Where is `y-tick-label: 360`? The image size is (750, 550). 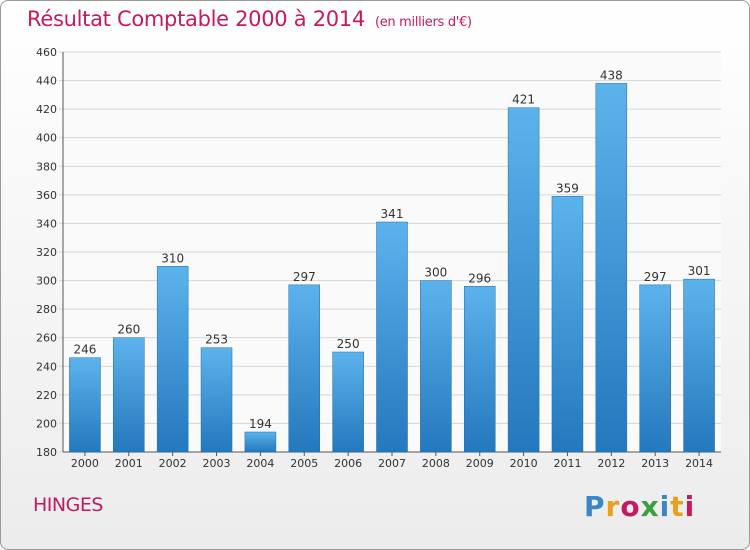
y-tick-label: 360 is located at coordinates (46, 195).